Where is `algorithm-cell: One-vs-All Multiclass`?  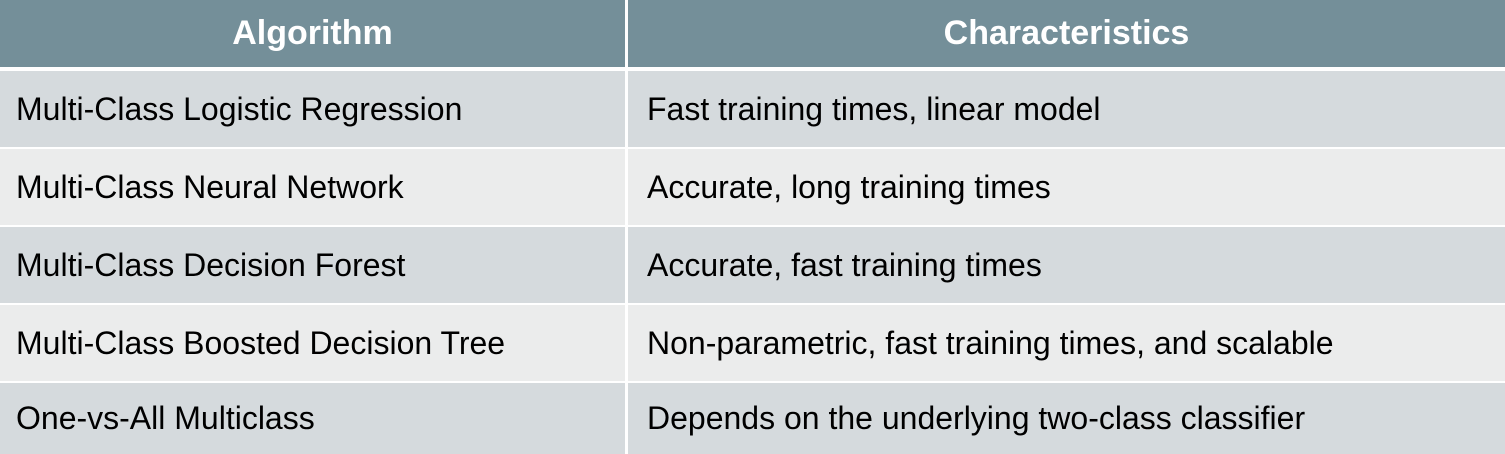 algorithm-cell: One-vs-All Multiclass is located at coordinates (314, 418).